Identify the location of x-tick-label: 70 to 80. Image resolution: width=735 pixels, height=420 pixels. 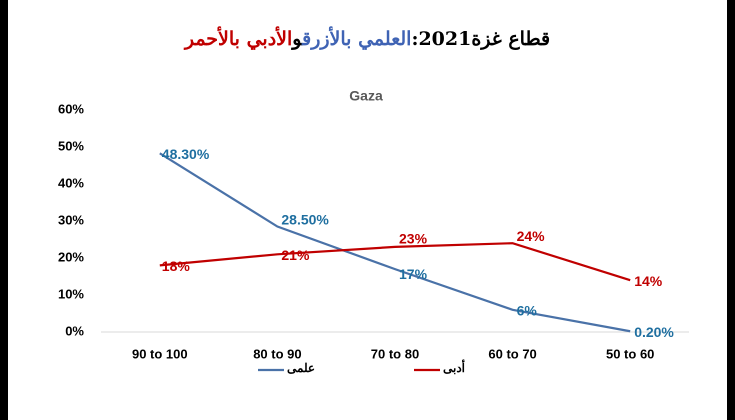
(395, 353).